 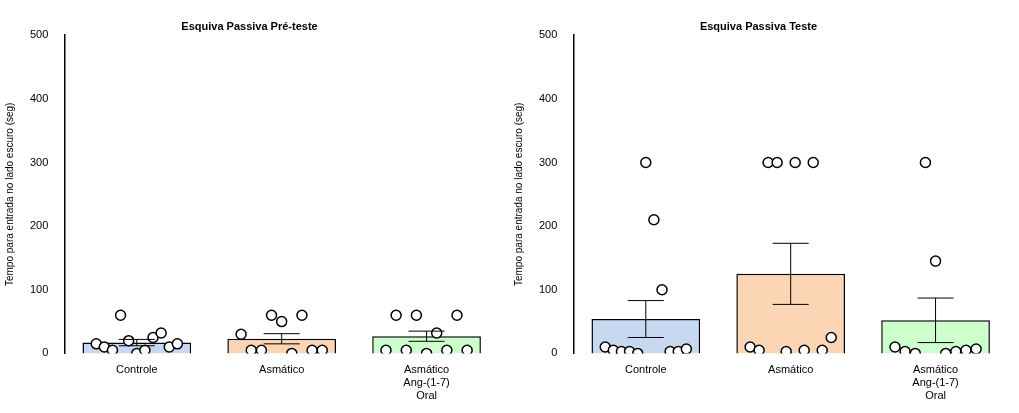 What do you see at coordinates (758, 25) in the screenshot?
I see `chart-title: Esquiva Passiva Teste` at bounding box center [758, 25].